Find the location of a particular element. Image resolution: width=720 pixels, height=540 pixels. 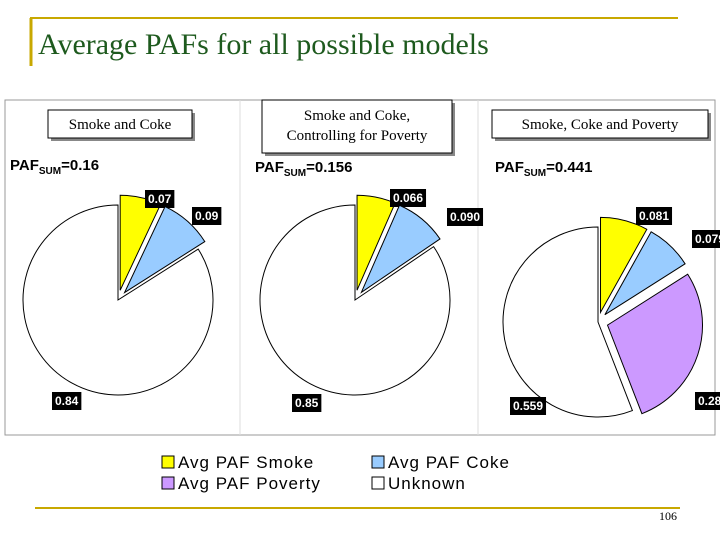

value-label-text: 0.079 is located at coordinates (707, 239).